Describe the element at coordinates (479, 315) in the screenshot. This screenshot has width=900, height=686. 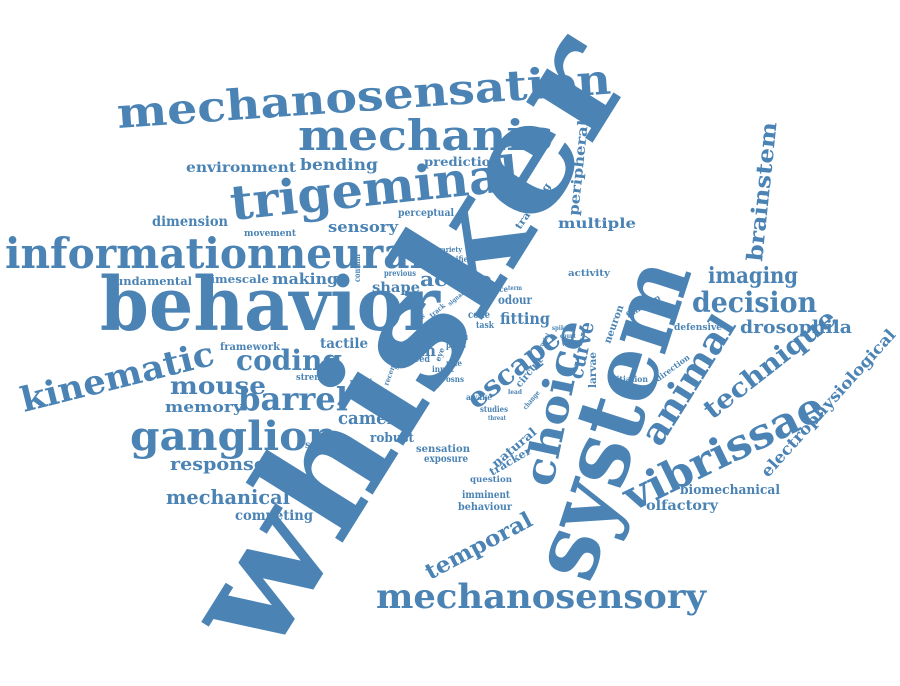
I see `word-code: code` at that location.